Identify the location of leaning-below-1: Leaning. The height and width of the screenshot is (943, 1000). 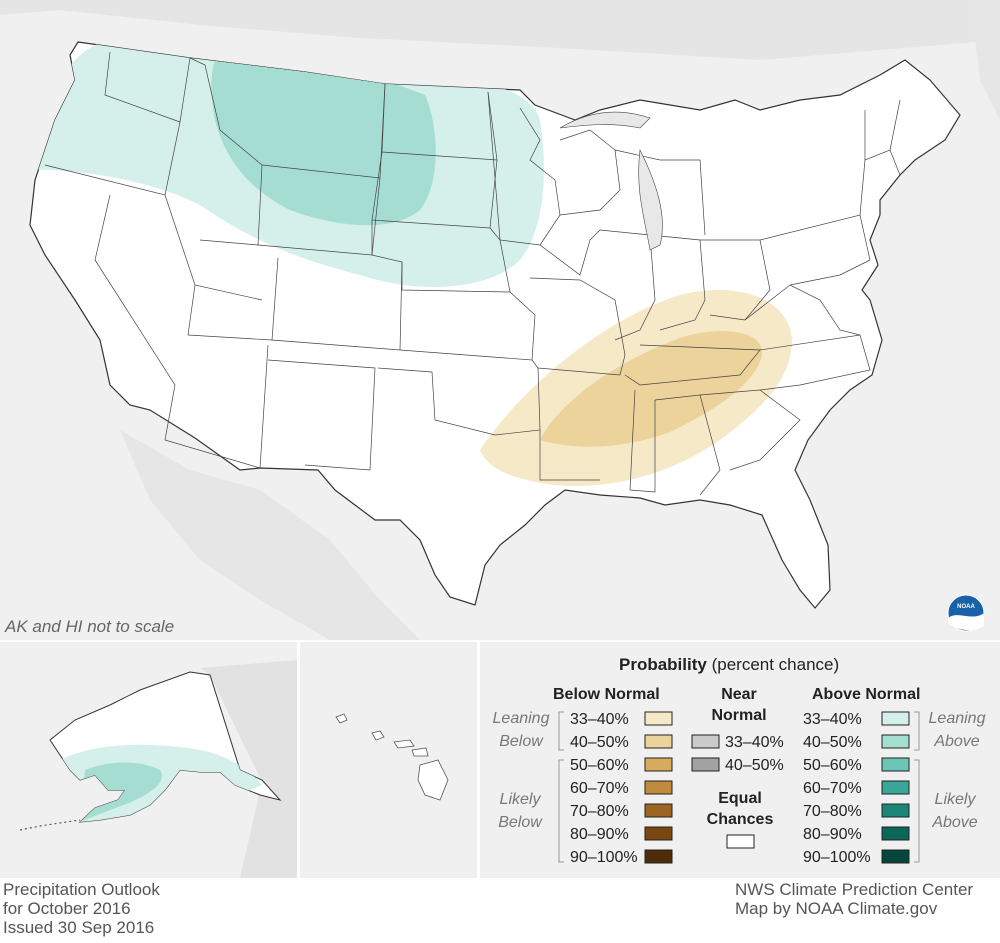
(521, 718).